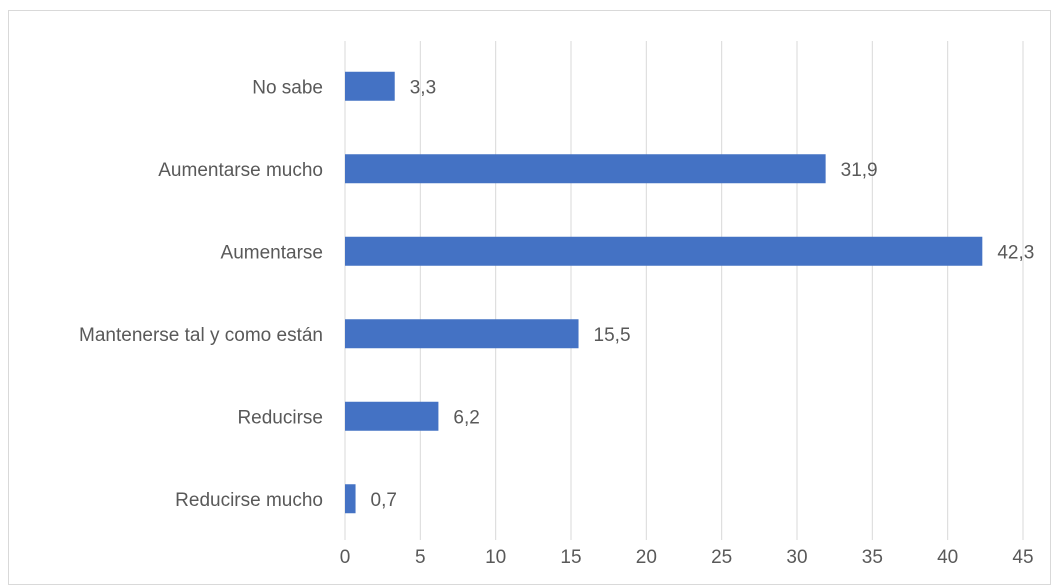 The image size is (1053, 585). I want to click on x-tick-label: 30, so click(796, 557).